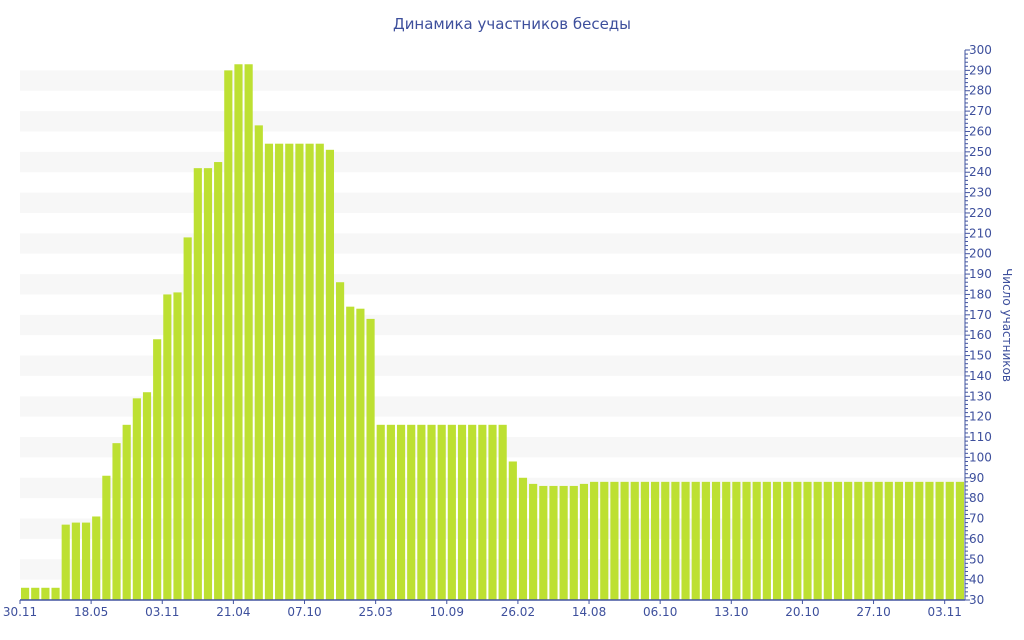 This screenshot has height=640, width=1024. Describe the element at coordinates (980, 213) in the screenshot. I see `y-tick-label: 220` at that location.